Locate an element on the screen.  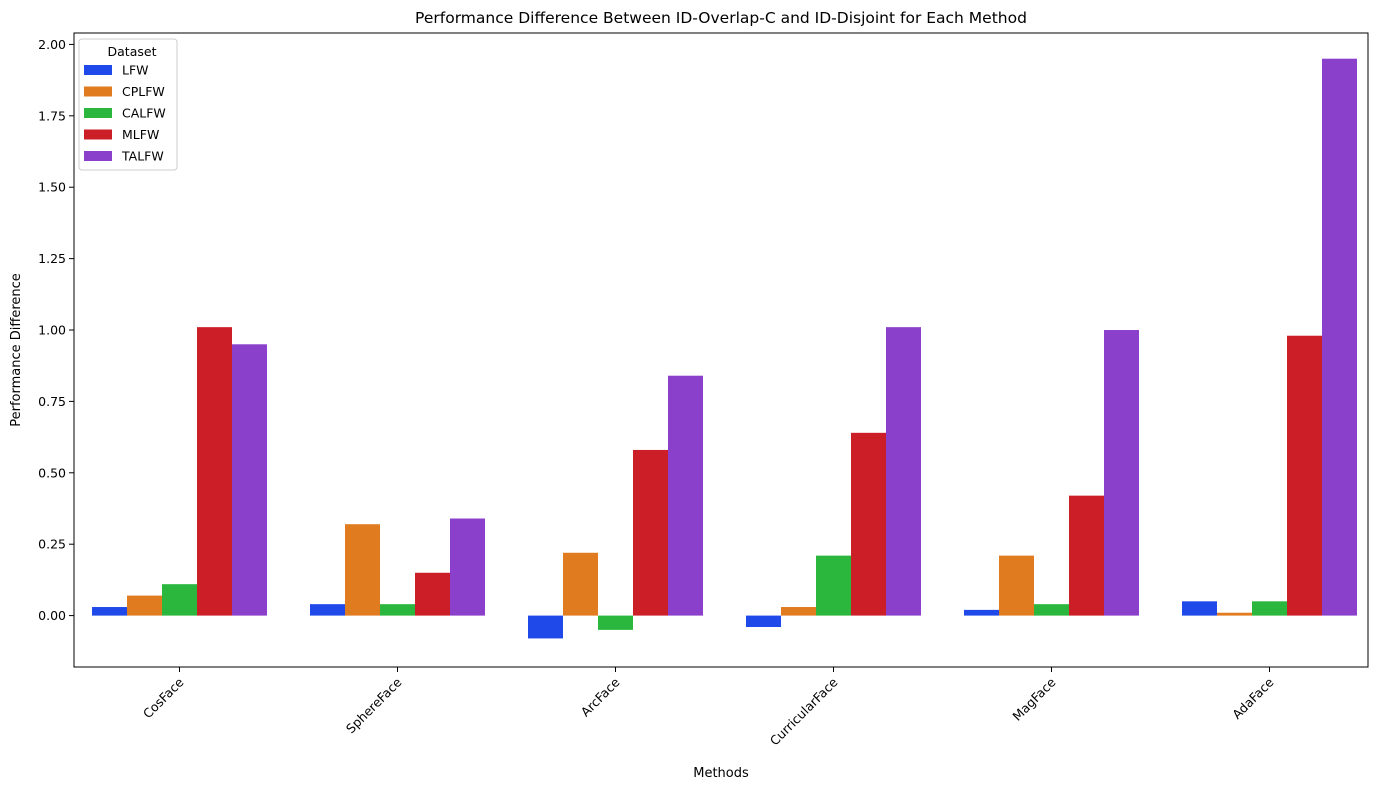
x-tick-label-magface: MagFace is located at coordinates (1033, 698).